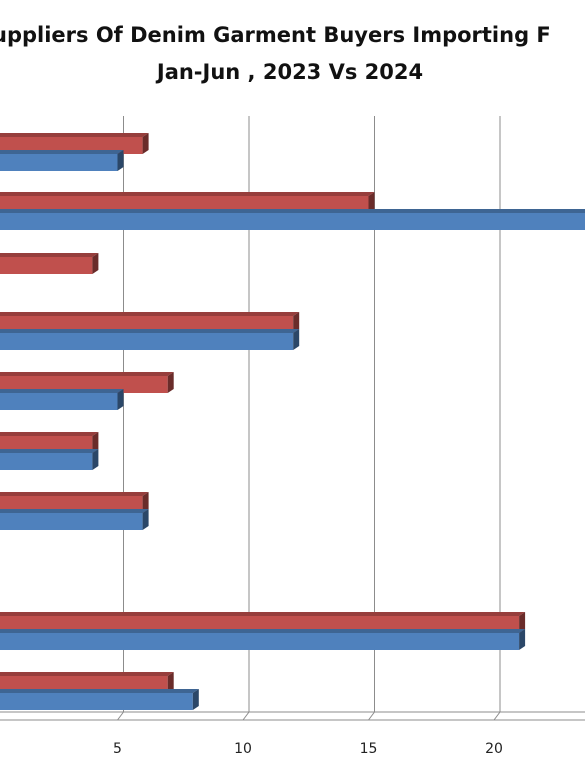 The height and width of the screenshot is (775, 585). I want to click on chart-title-line-2: Jan-Jun , 2023 Vs 2024, so click(290, 72).